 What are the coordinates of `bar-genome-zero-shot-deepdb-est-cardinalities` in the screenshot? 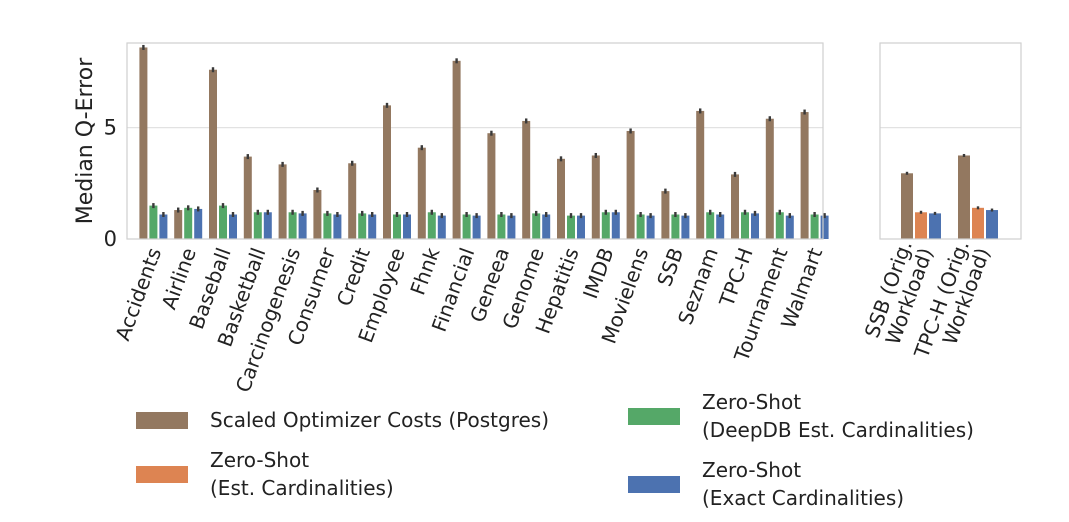 It's located at (536, 226).